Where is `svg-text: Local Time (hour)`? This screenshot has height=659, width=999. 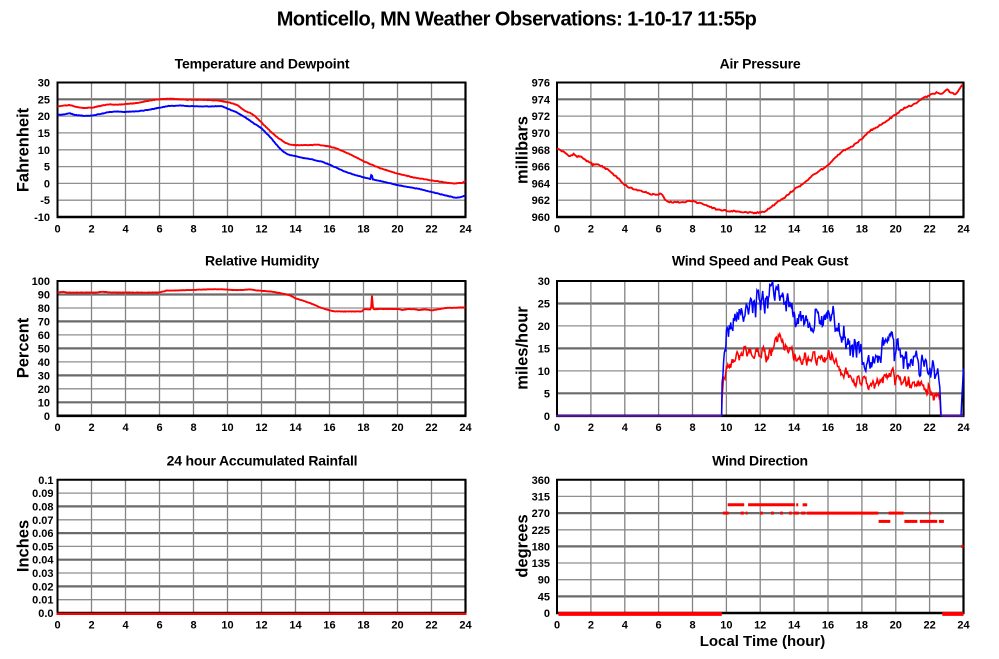 svg-text: Local Time (hour) is located at coordinates (763, 641).